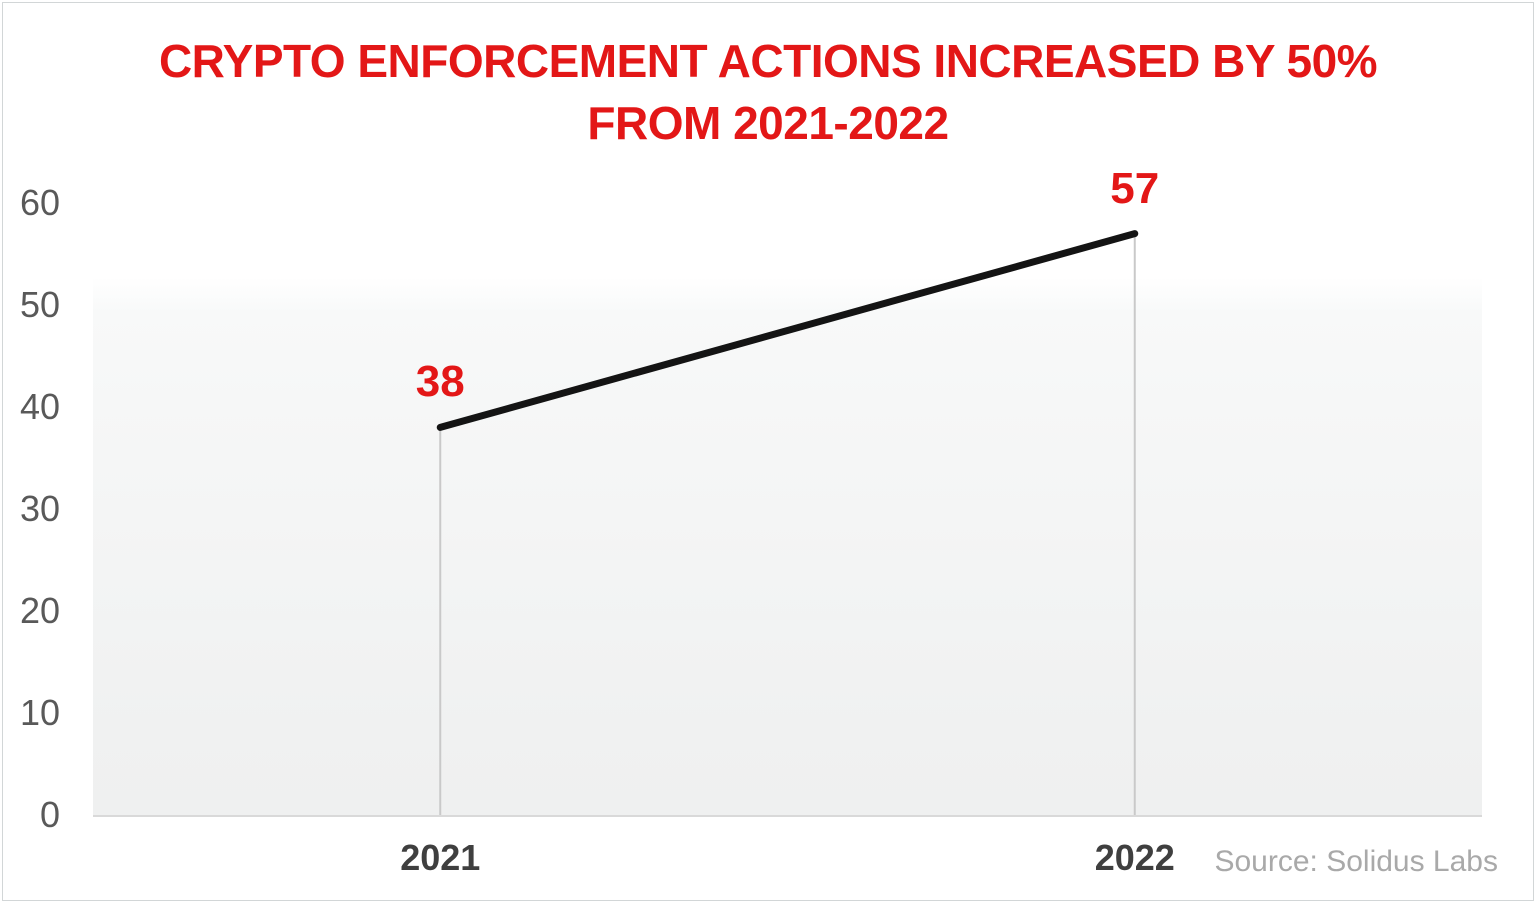 The width and height of the screenshot is (1536, 903). Describe the element at coordinates (39, 202) in the screenshot. I see `y-tick-label: 60` at that location.